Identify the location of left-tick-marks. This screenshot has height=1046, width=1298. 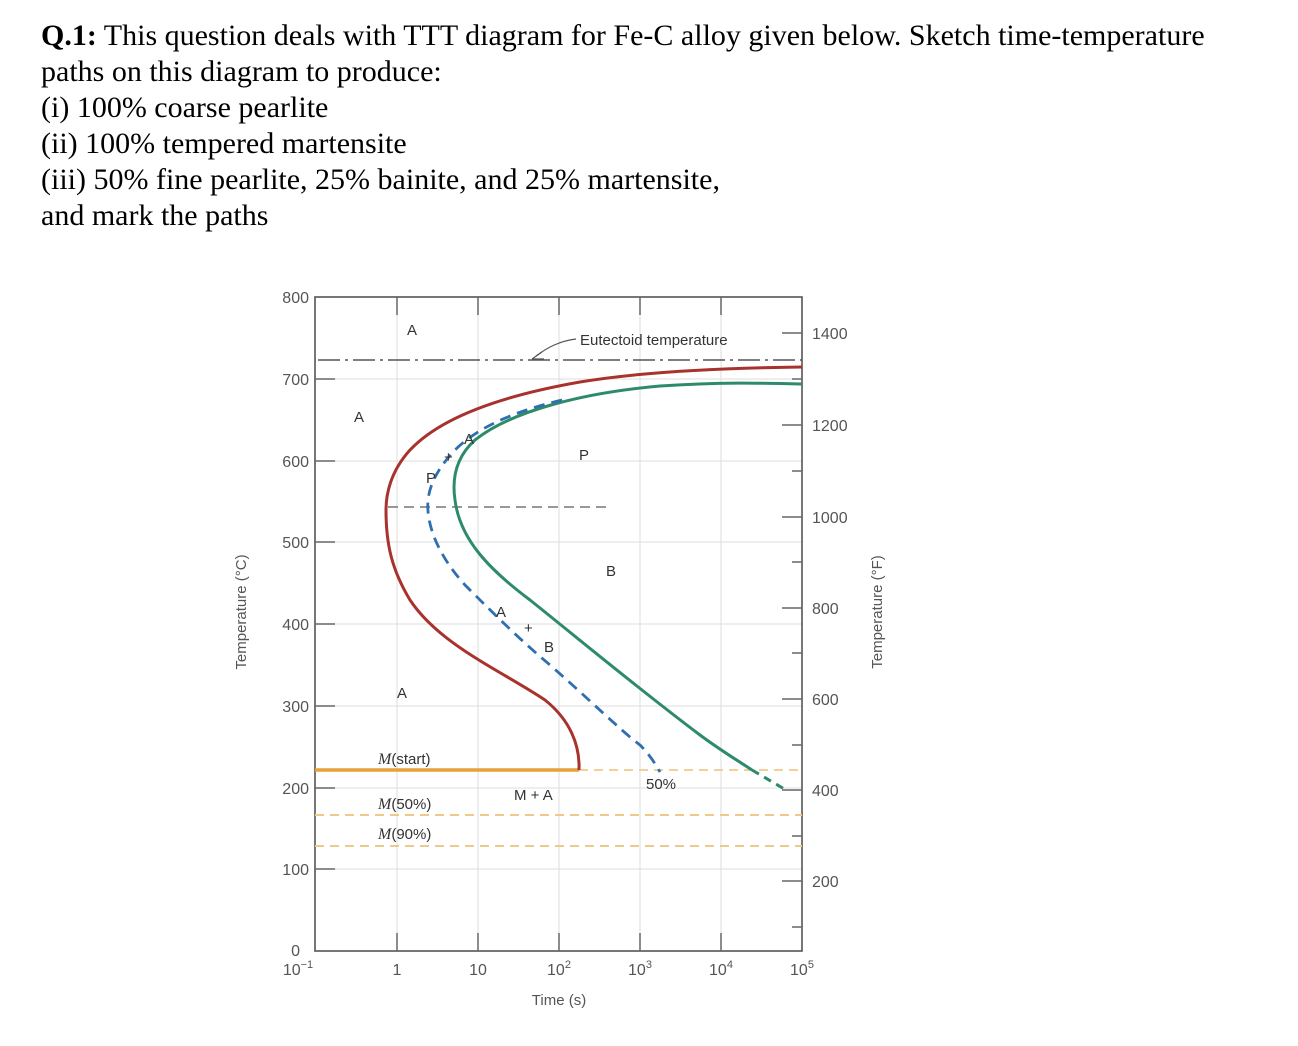
(325, 624).